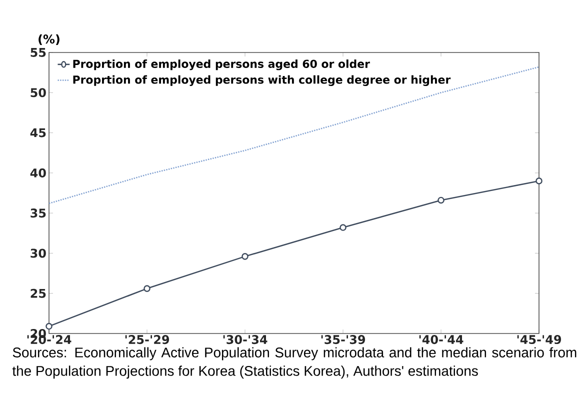 This screenshot has width=581, height=417. What do you see at coordinates (38, 293) in the screenshot?
I see `y-tick-label: 25` at bounding box center [38, 293].